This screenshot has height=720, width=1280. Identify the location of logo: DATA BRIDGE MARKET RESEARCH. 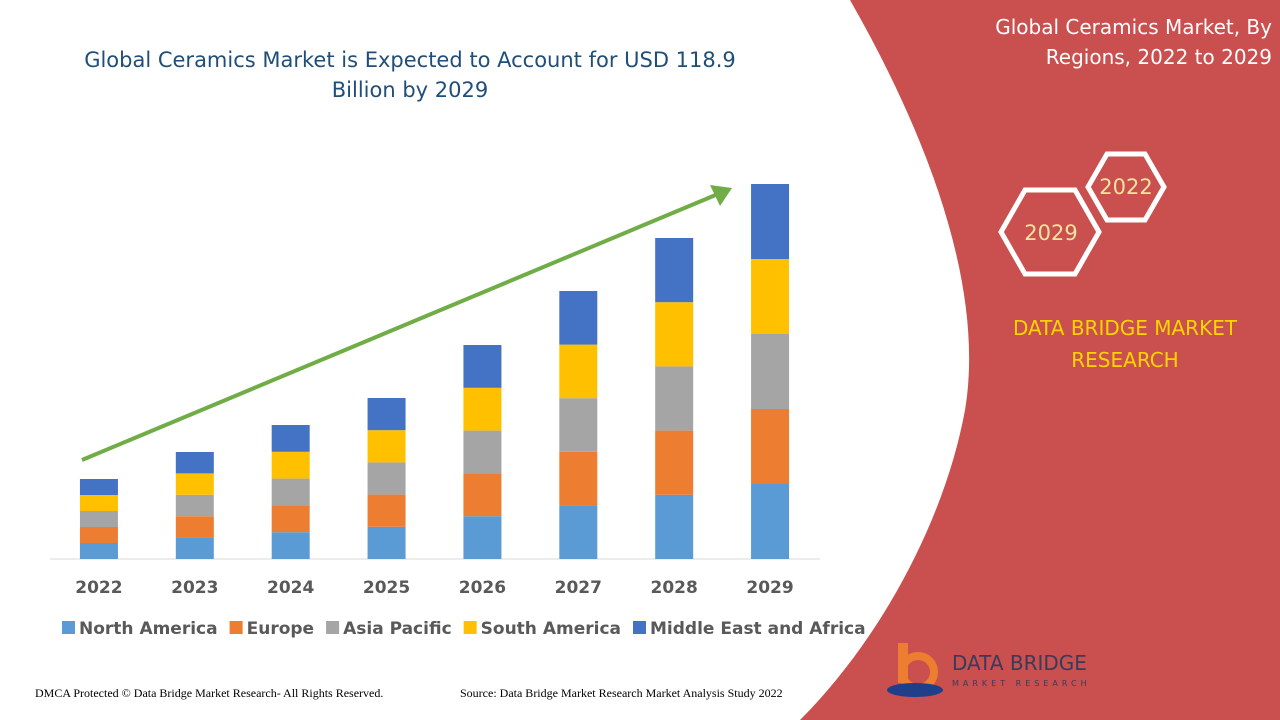
(989, 670).